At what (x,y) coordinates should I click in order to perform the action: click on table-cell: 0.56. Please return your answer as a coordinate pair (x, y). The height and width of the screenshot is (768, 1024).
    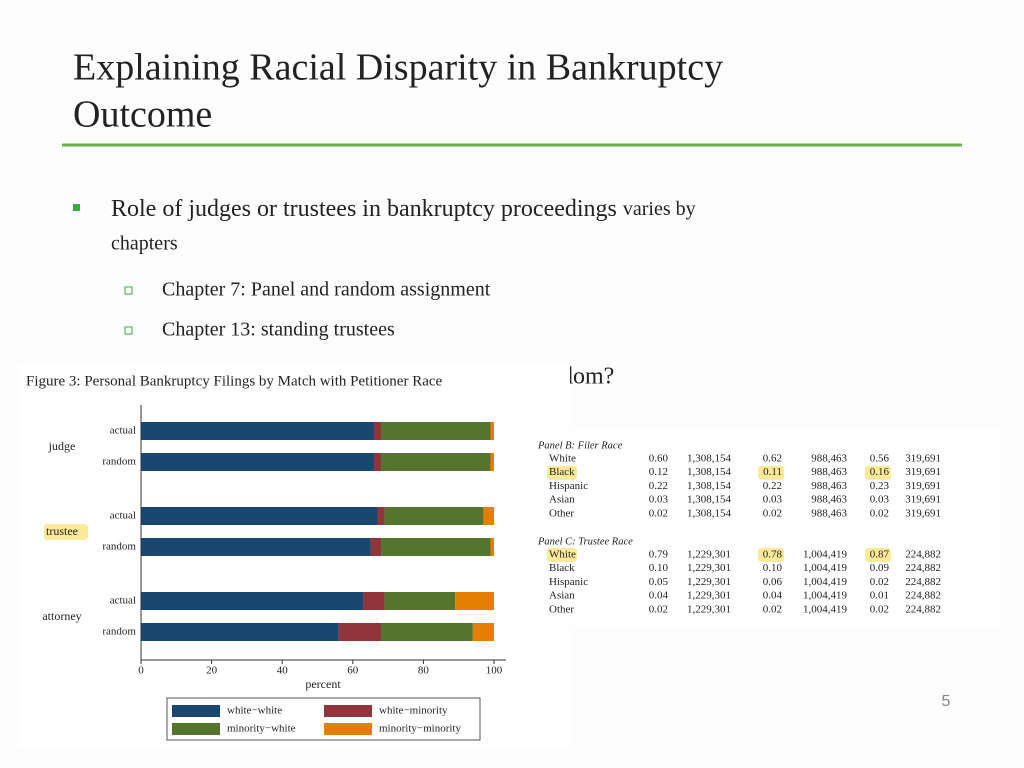
    Looking at the image, I should click on (880, 459).